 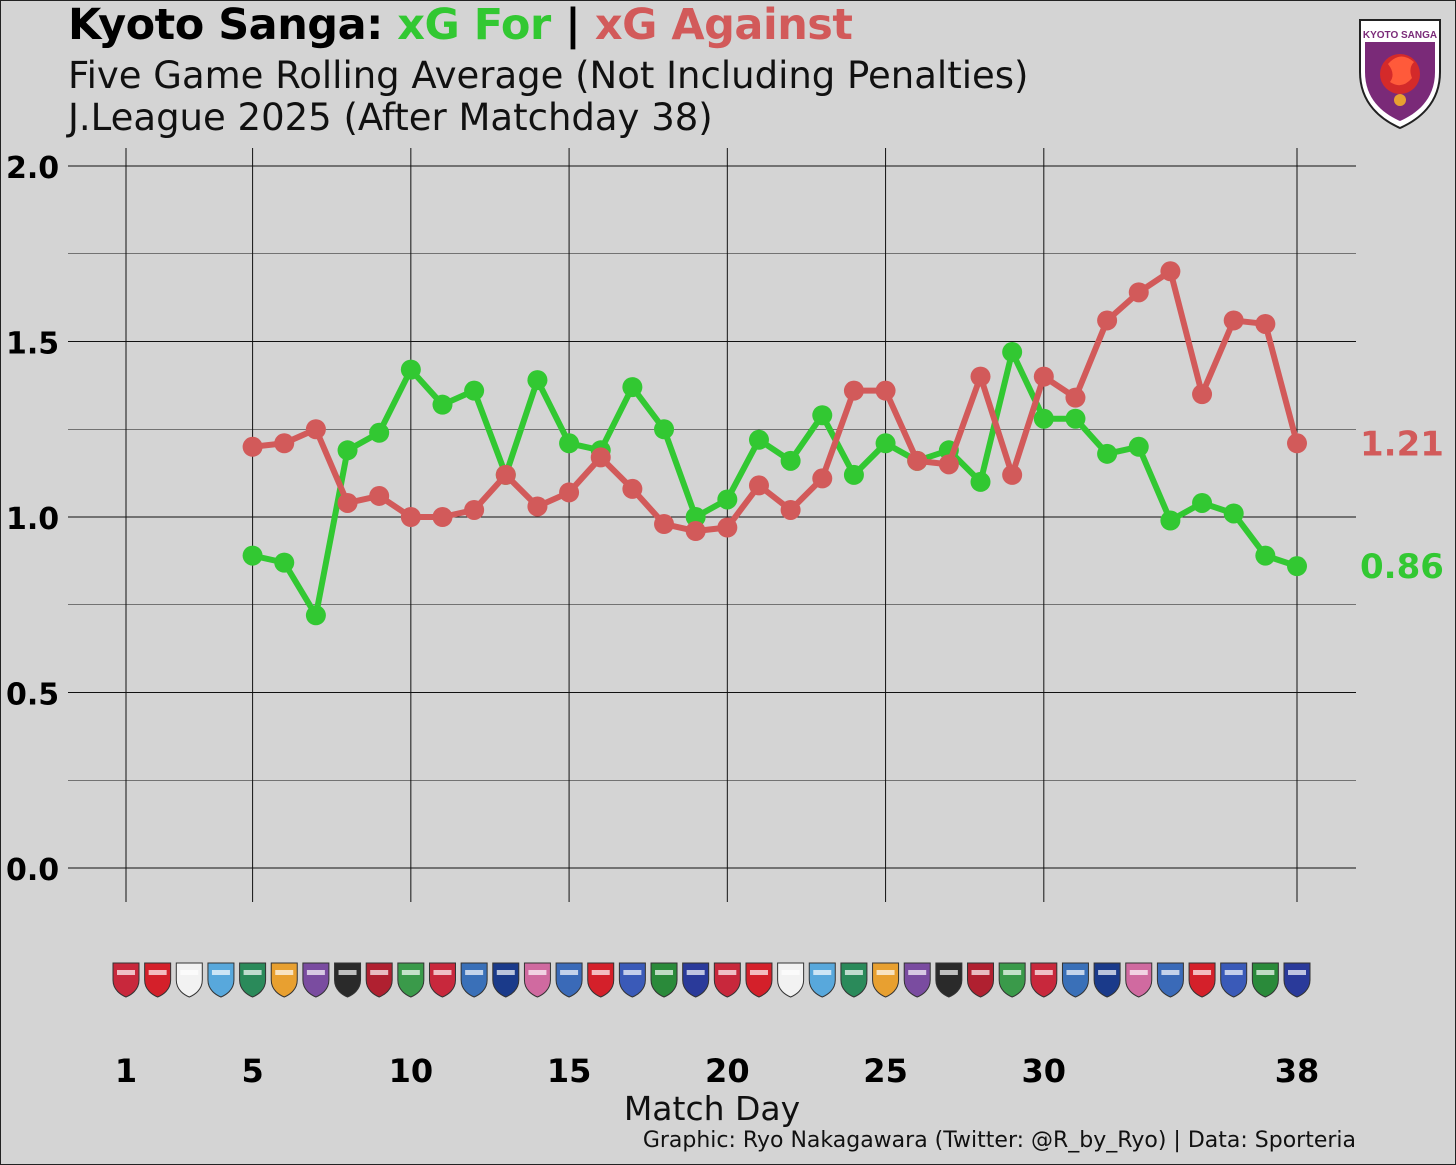 What do you see at coordinates (253, 980) in the screenshot?
I see `niigata-badge` at bounding box center [253, 980].